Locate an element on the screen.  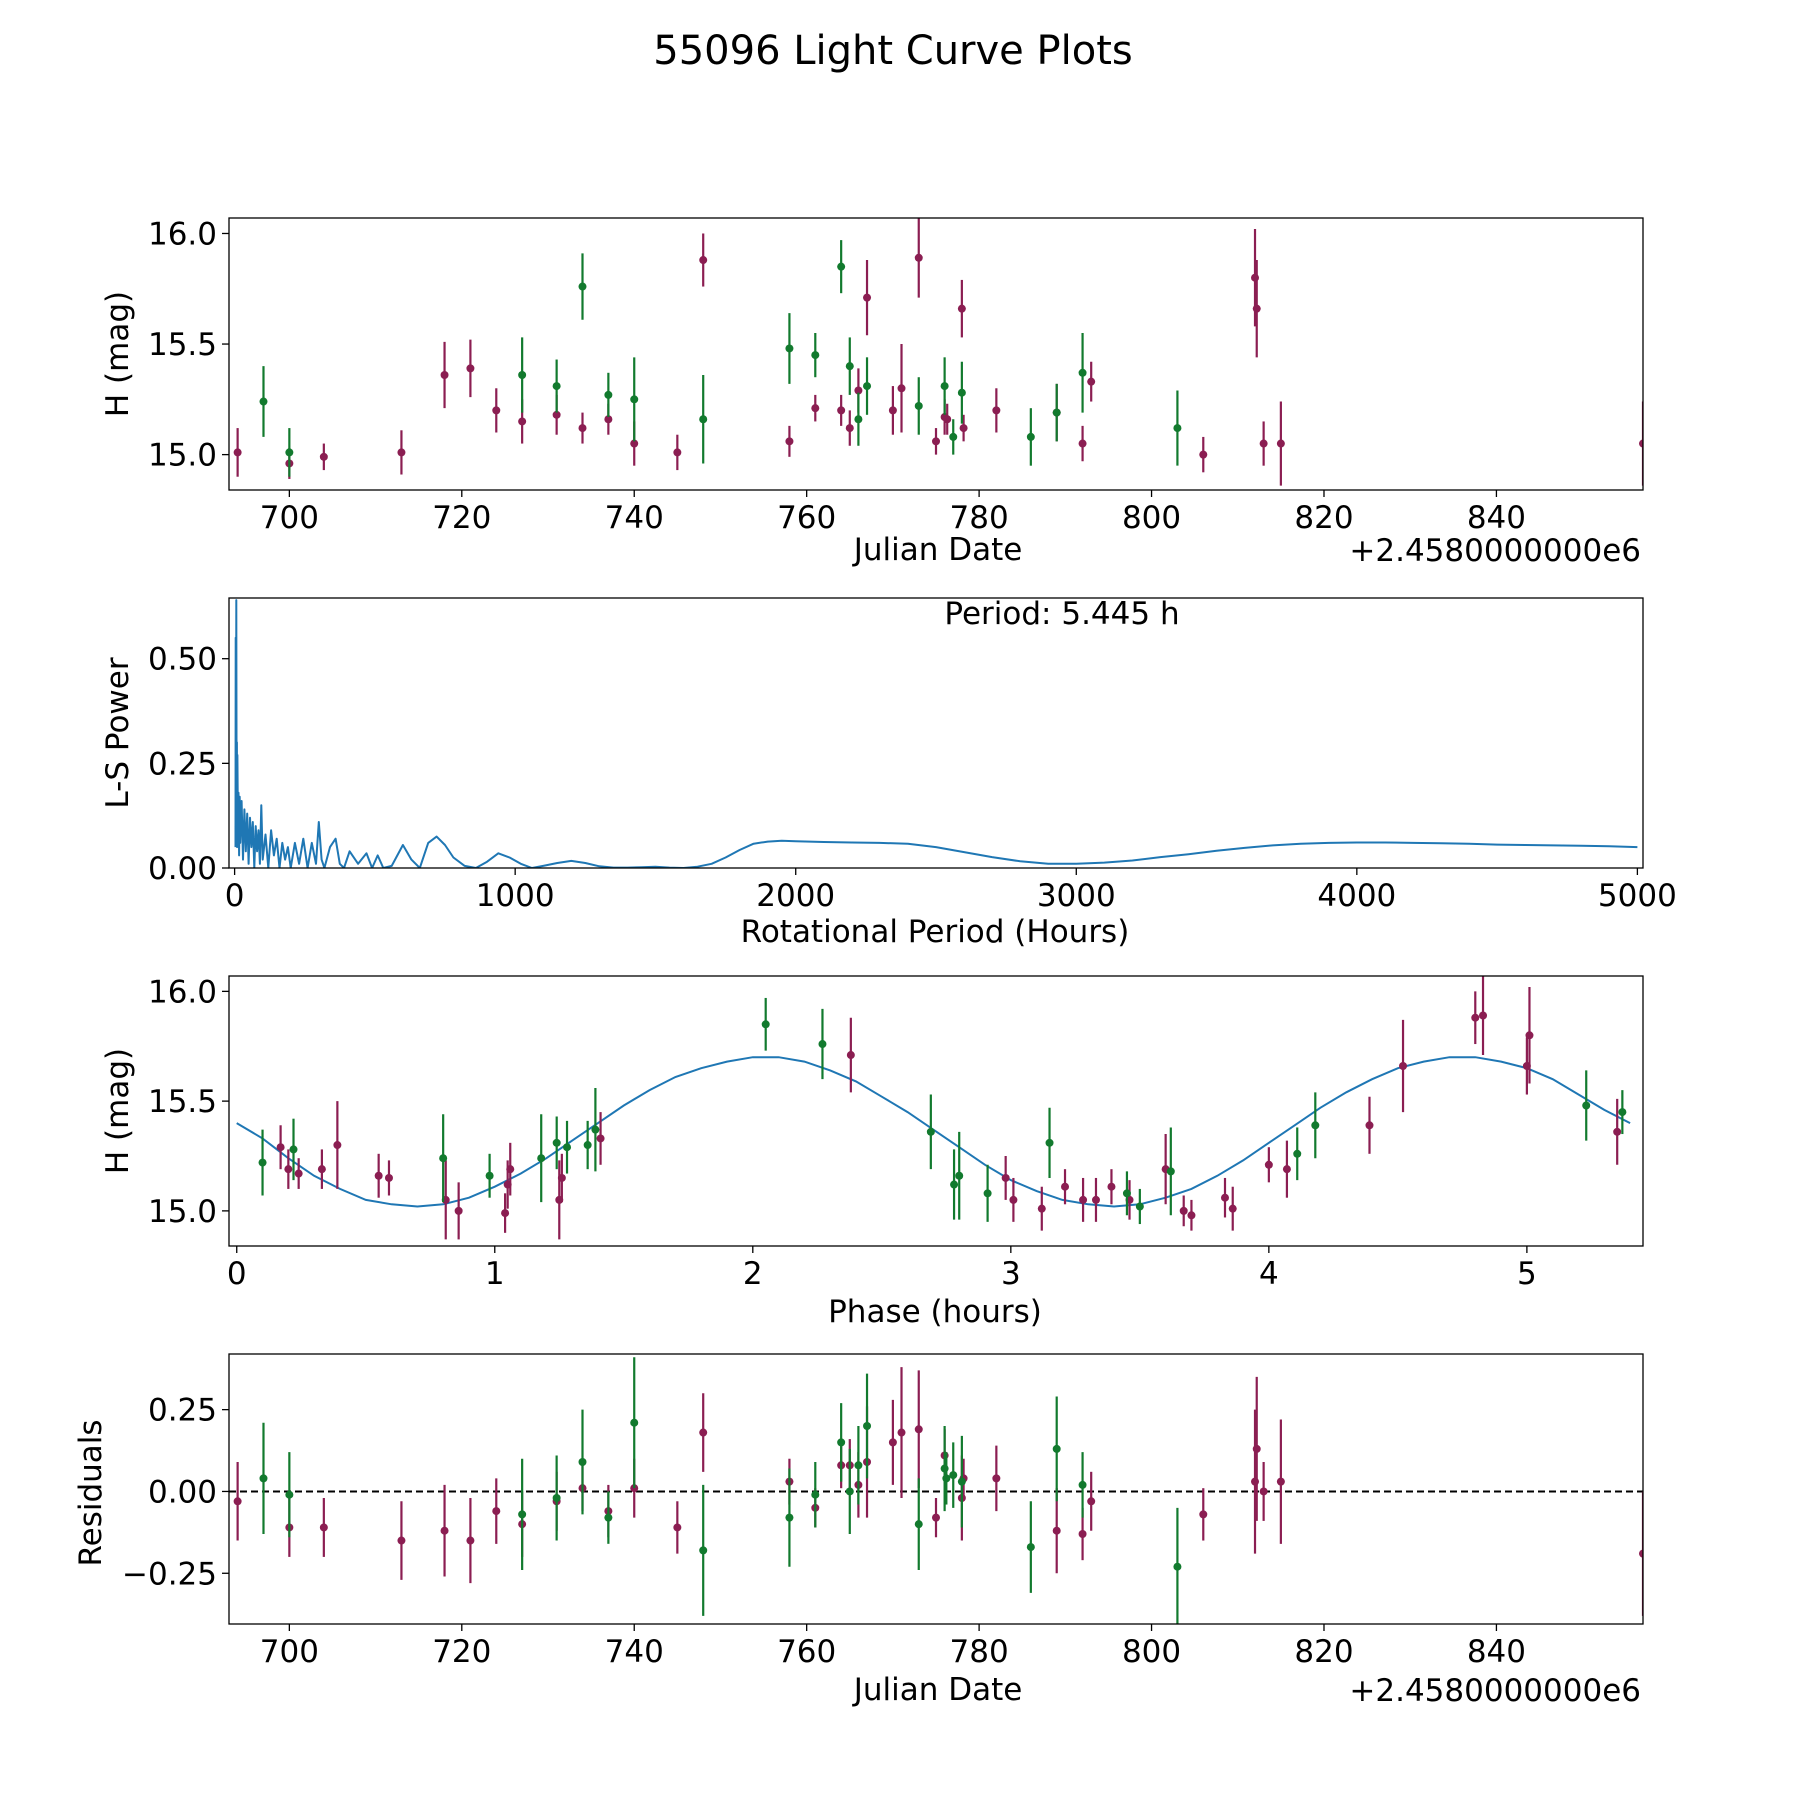
lightcurve-ytick-label: 15.0 is located at coordinates (182, 456).